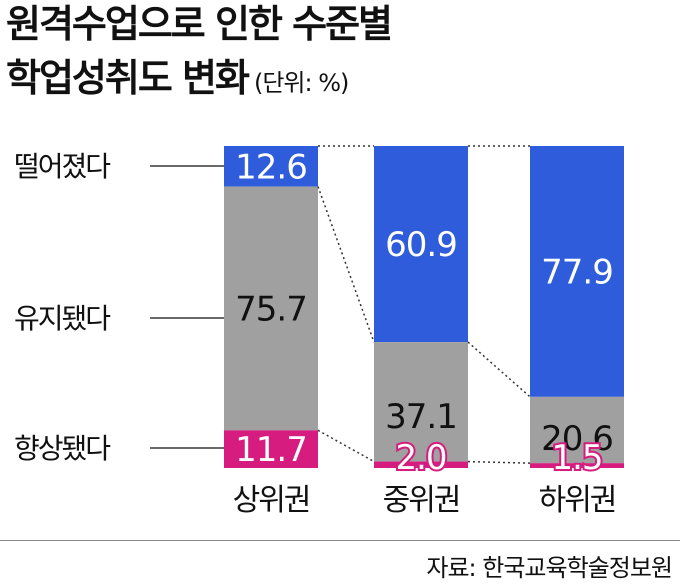 This screenshot has width=680, height=586. What do you see at coordinates (420, 458) in the screenshot?
I see `value-label-improved: 2.0` at bounding box center [420, 458].